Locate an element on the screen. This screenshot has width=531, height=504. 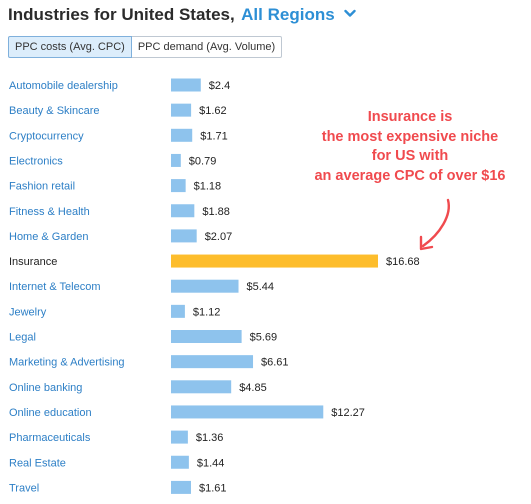
category-label-pharmaceuticals: Pharmaceuticals is located at coordinates (50, 438).